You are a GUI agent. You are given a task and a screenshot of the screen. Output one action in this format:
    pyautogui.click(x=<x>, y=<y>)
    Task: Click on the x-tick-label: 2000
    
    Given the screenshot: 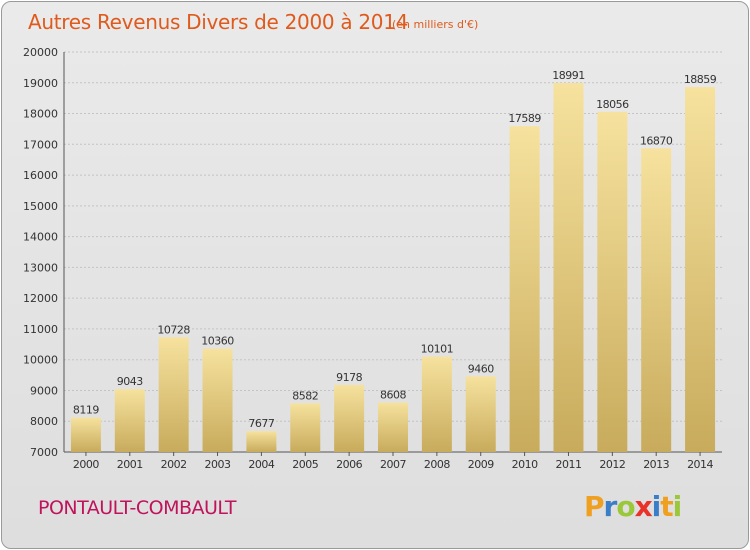 What is the action you would take?
    pyautogui.click(x=86, y=464)
    